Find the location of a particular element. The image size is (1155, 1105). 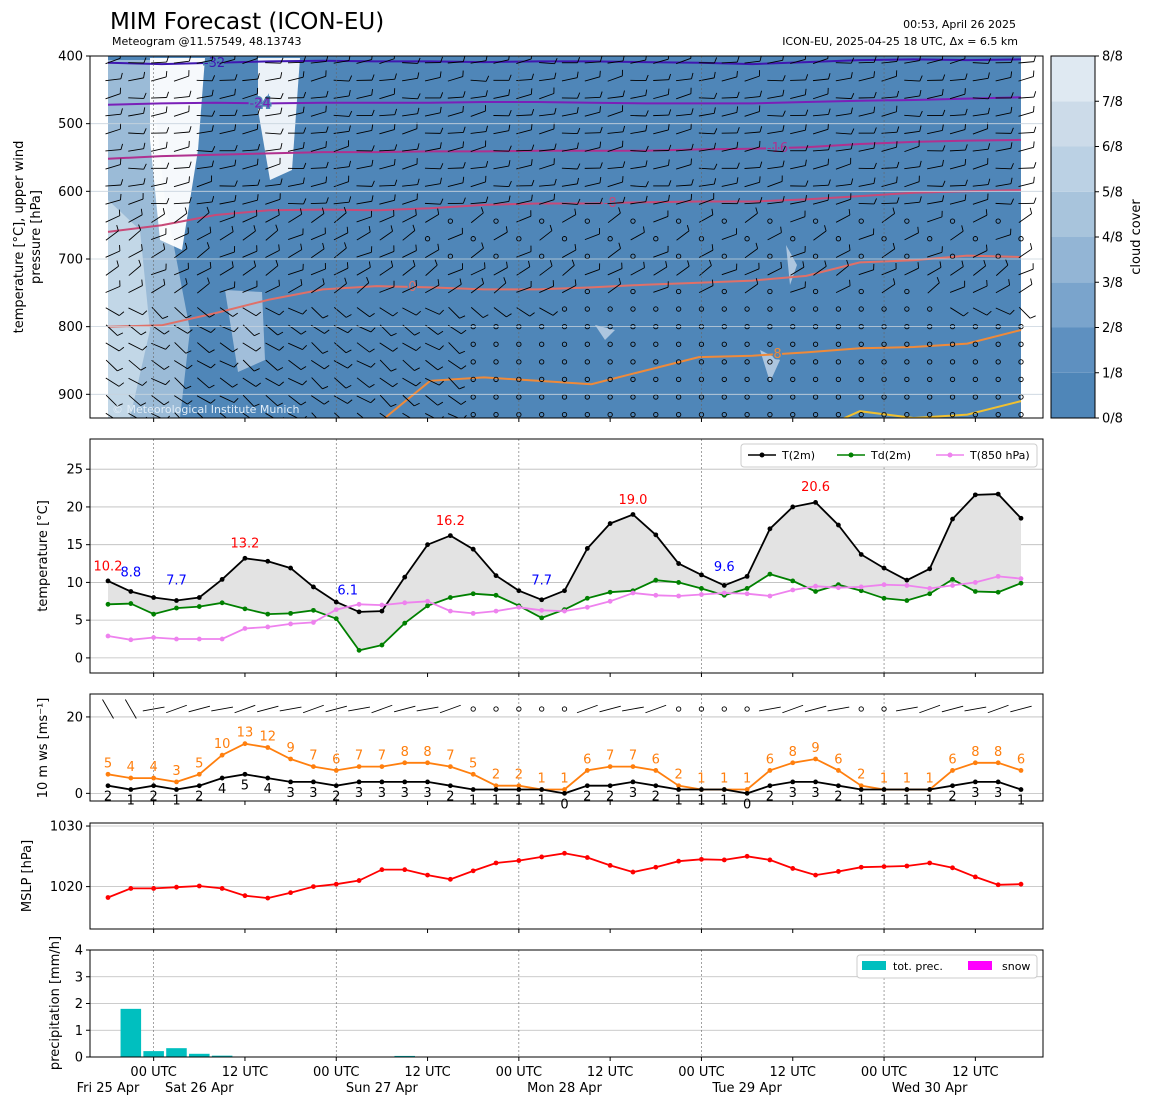

day-label: Sat 26 Apr is located at coordinates (199, 1088).